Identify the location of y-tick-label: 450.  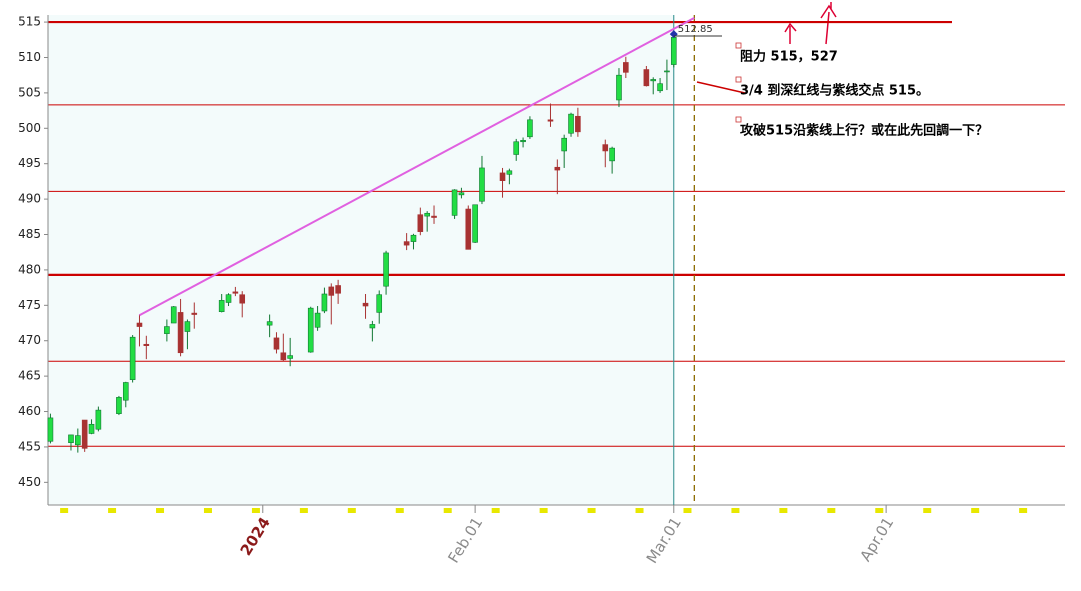
(29, 482).